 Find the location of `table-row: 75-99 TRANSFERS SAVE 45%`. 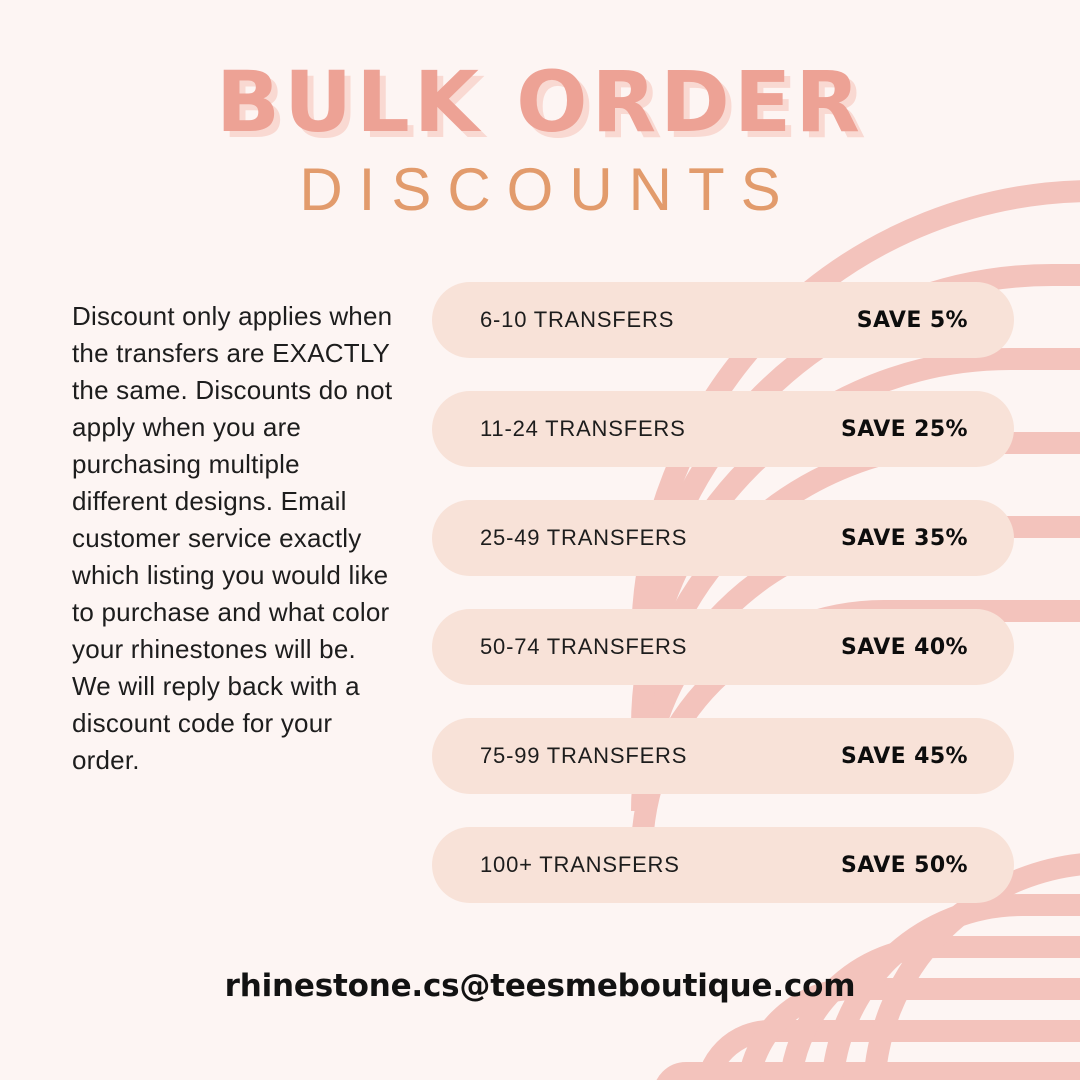

table-row: 75-99 TRANSFERS SAVE 45% is located at coordinates (723, 756).